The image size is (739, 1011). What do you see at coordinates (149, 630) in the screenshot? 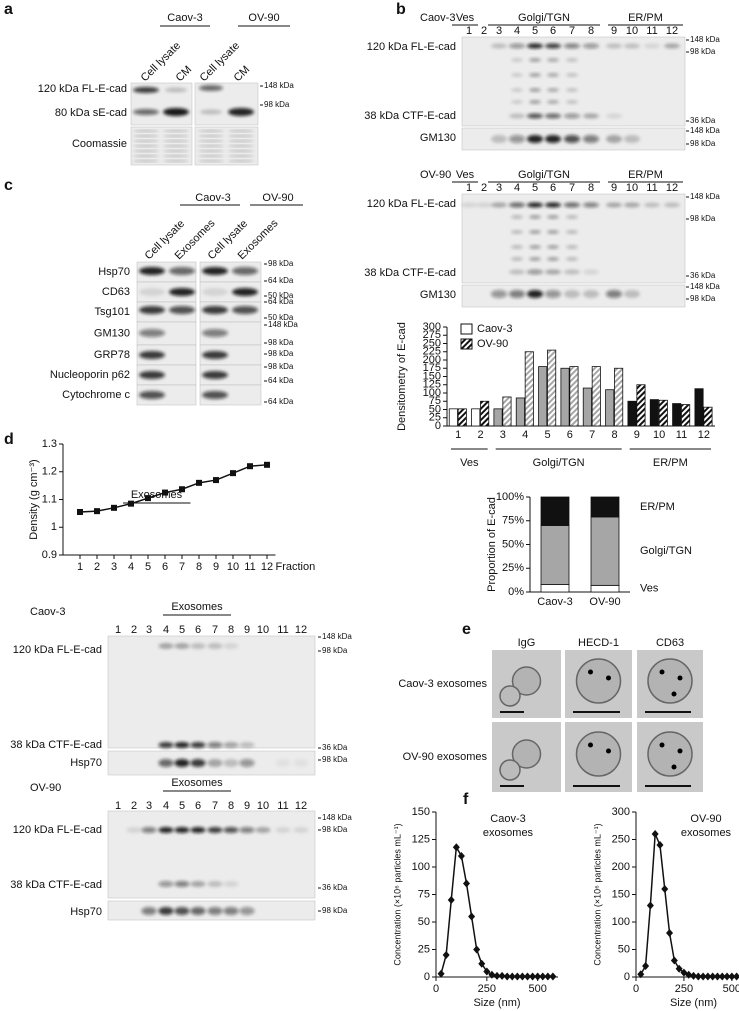
I see `lane-label: 3` at bounding box center [149, 630].